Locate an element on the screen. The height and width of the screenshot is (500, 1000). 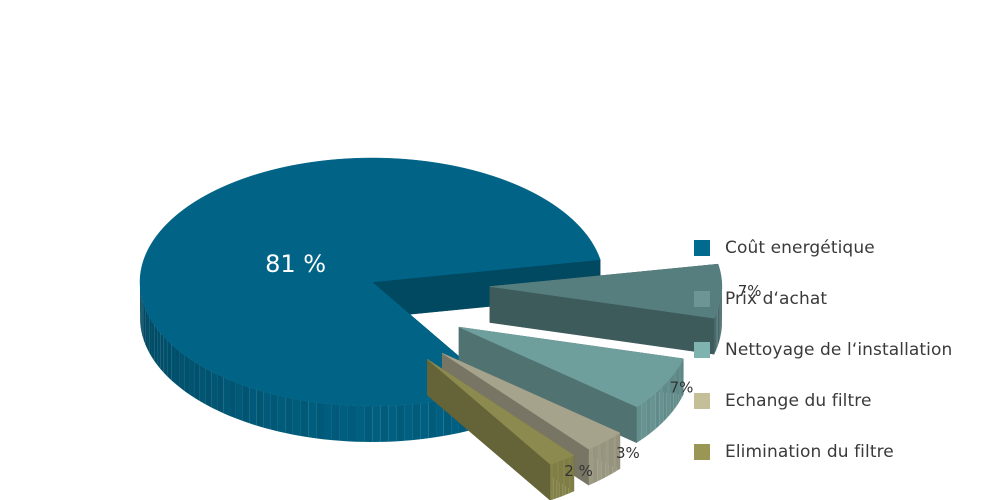
legend-item-nettoyage: Nettoyage de l‘installation is located at coordinates (844, 349).